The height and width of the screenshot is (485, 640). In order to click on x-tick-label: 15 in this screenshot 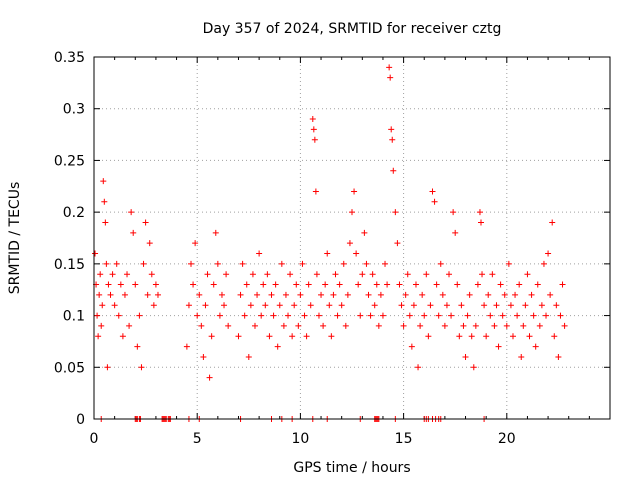, I will do `click(404, 439)`.